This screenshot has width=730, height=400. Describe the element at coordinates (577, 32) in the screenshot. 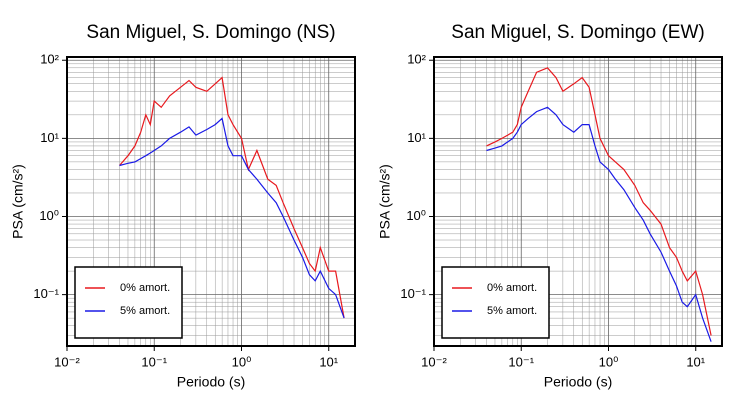

I see `chart-title: San Miguel, S. Domingo (EW)` at that location.